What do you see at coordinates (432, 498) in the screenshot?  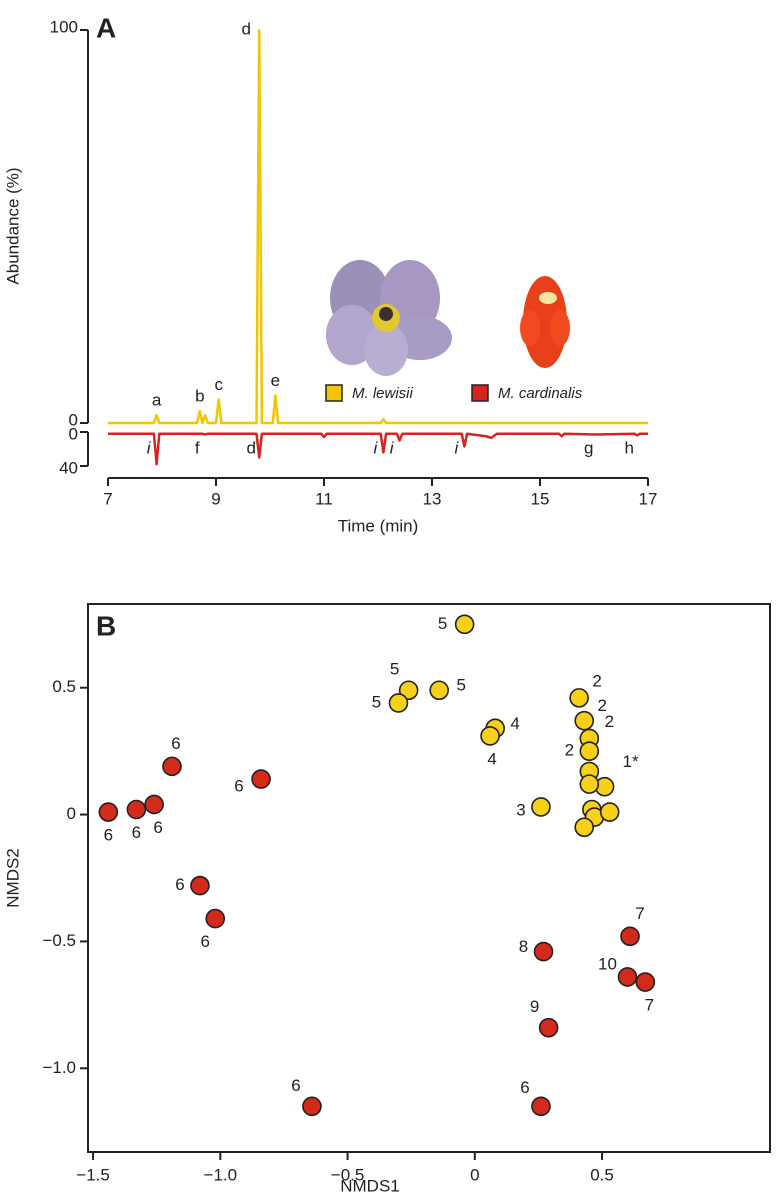 I see `x-tick-label: 13` at bounding box center [432, 498].